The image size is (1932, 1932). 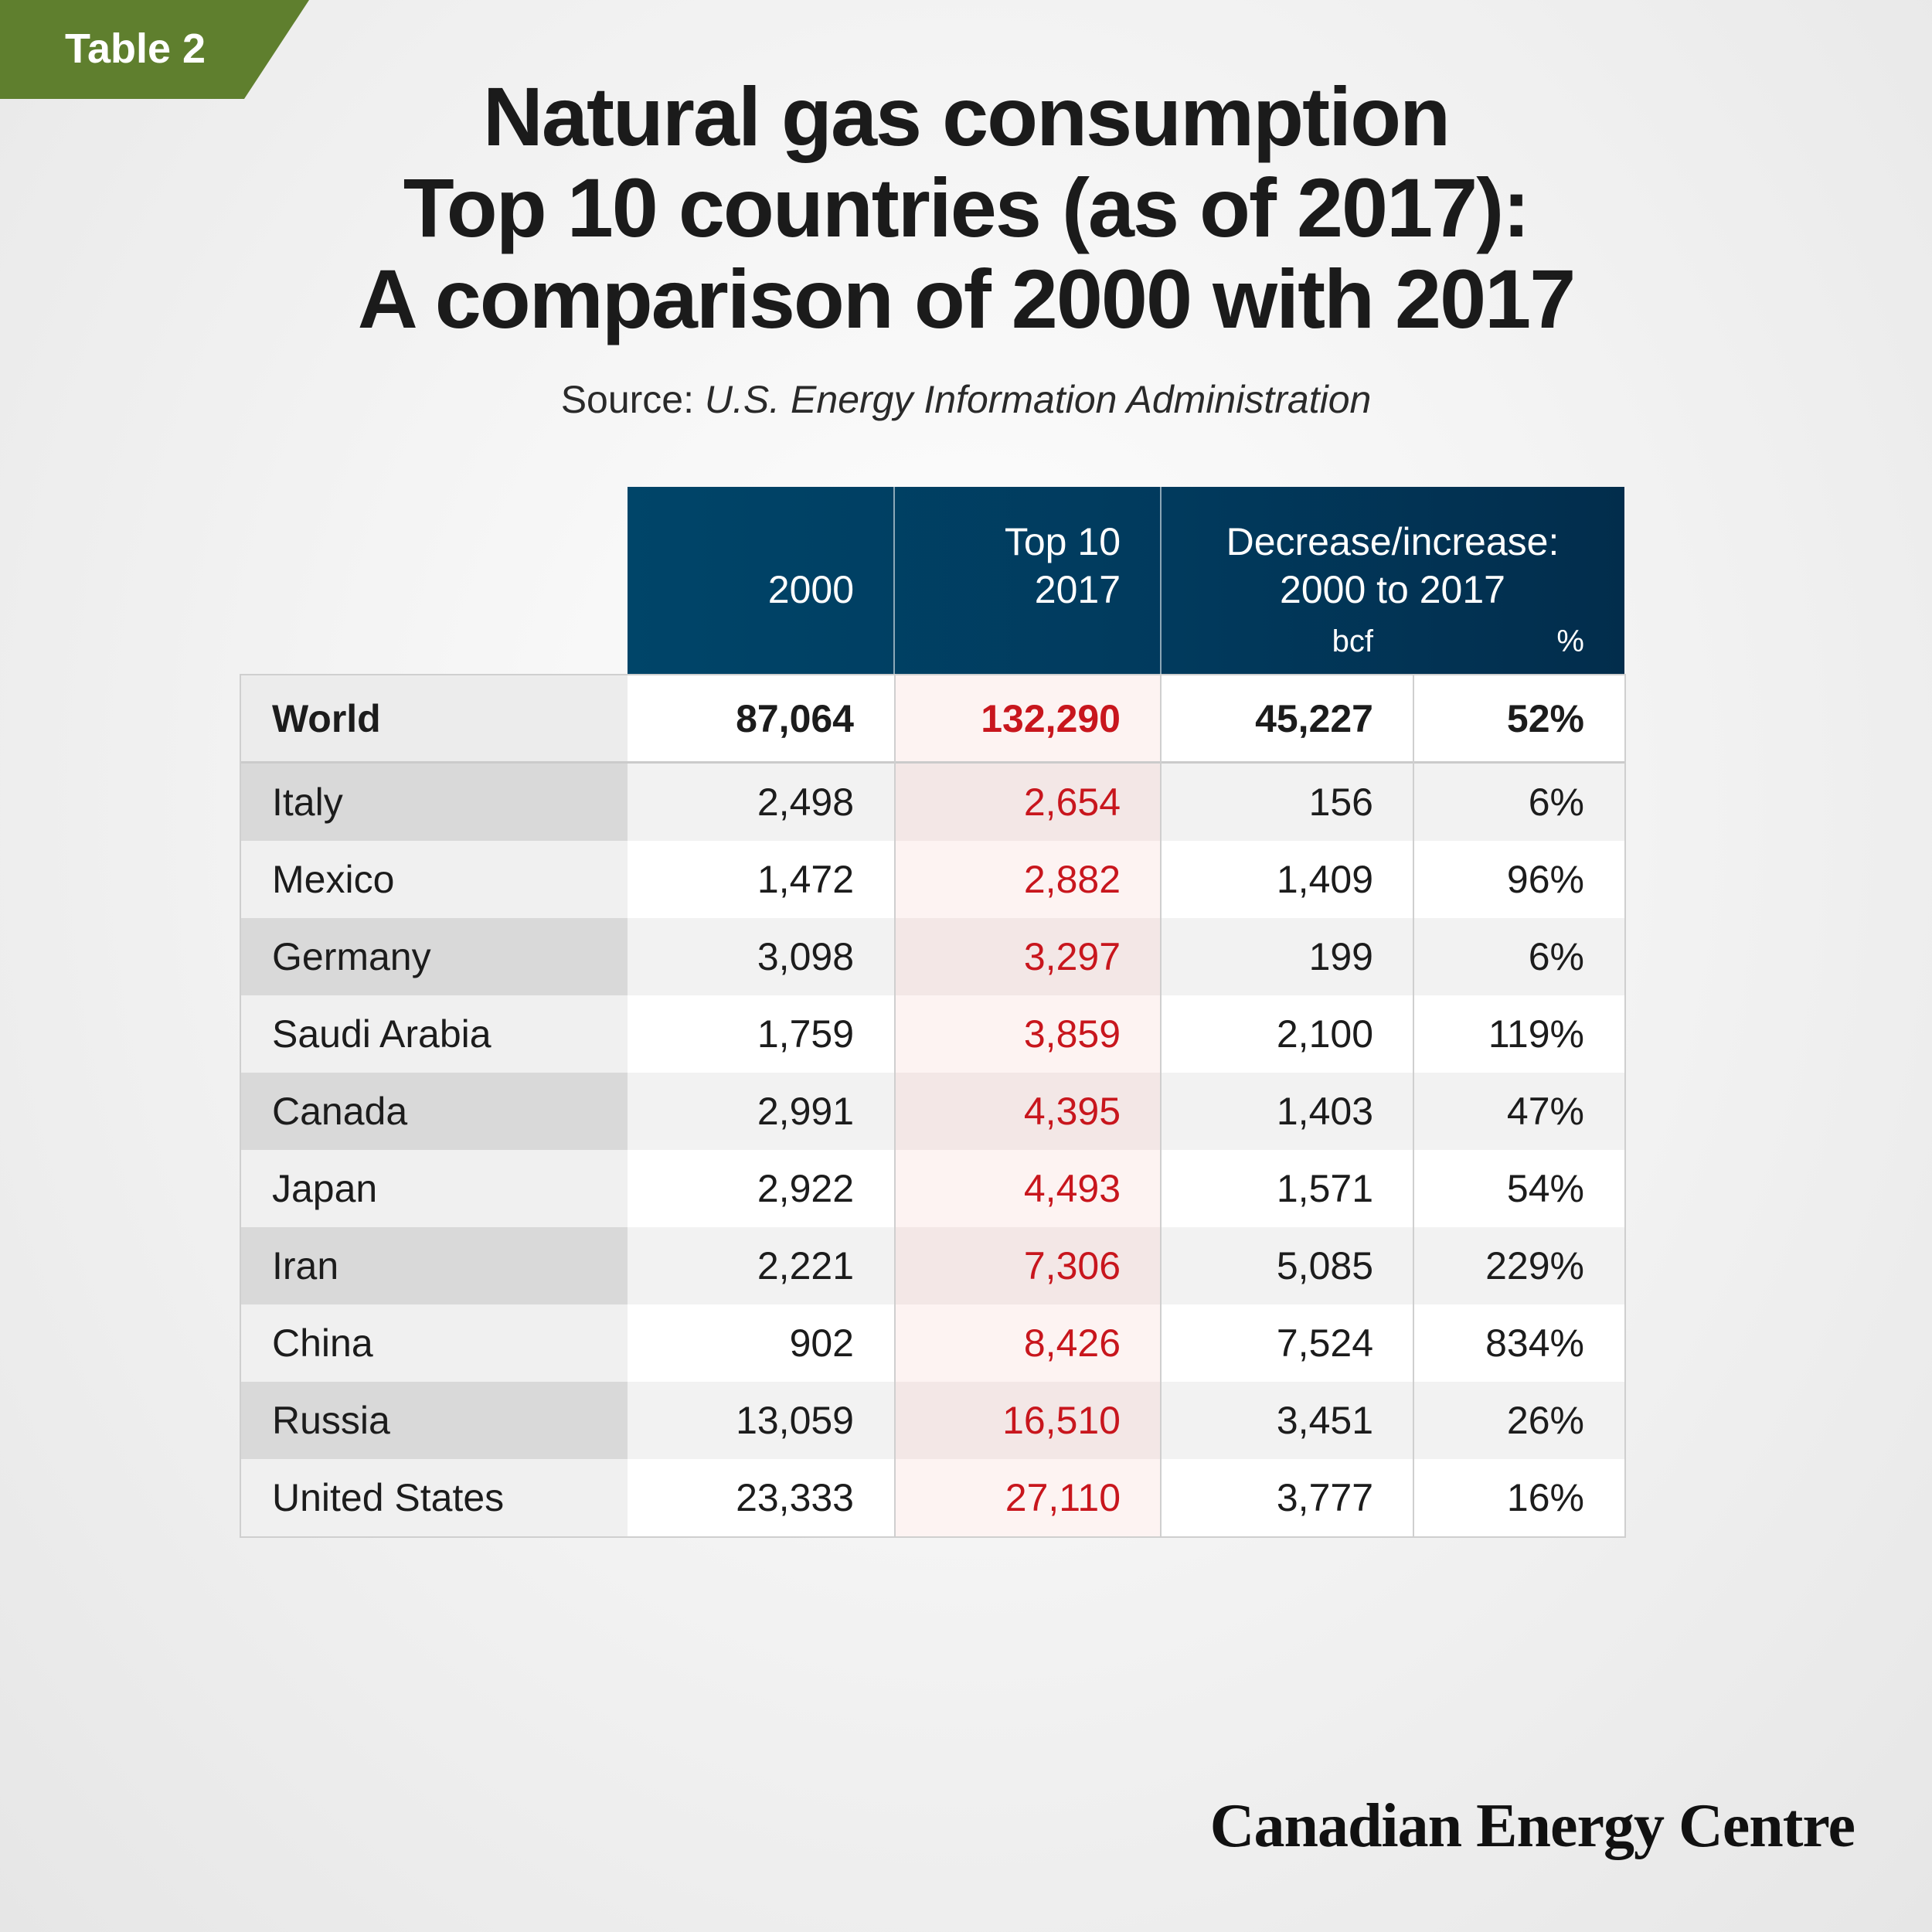 What do you see at coordinates (435, 1034) in the screenshot?
I see `country-name: Saudi Arabia` at bounding box center [435, 1034].